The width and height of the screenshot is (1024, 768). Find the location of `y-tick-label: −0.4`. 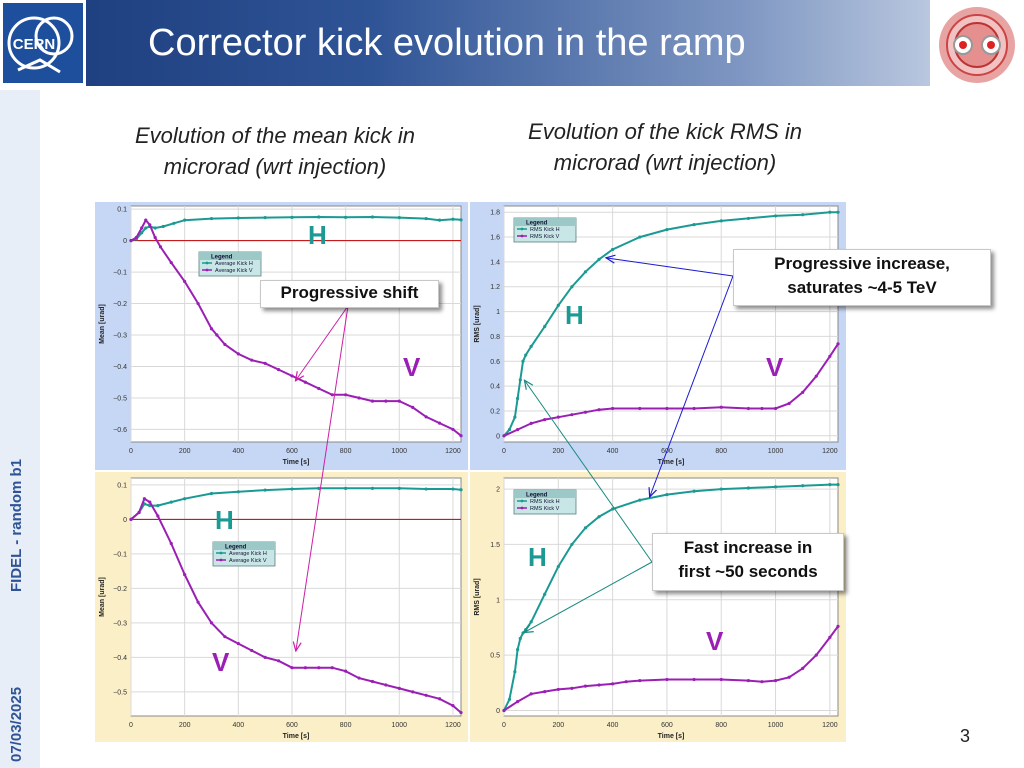

y-tick-label: −0.4 is located at coordinates (120, 367).